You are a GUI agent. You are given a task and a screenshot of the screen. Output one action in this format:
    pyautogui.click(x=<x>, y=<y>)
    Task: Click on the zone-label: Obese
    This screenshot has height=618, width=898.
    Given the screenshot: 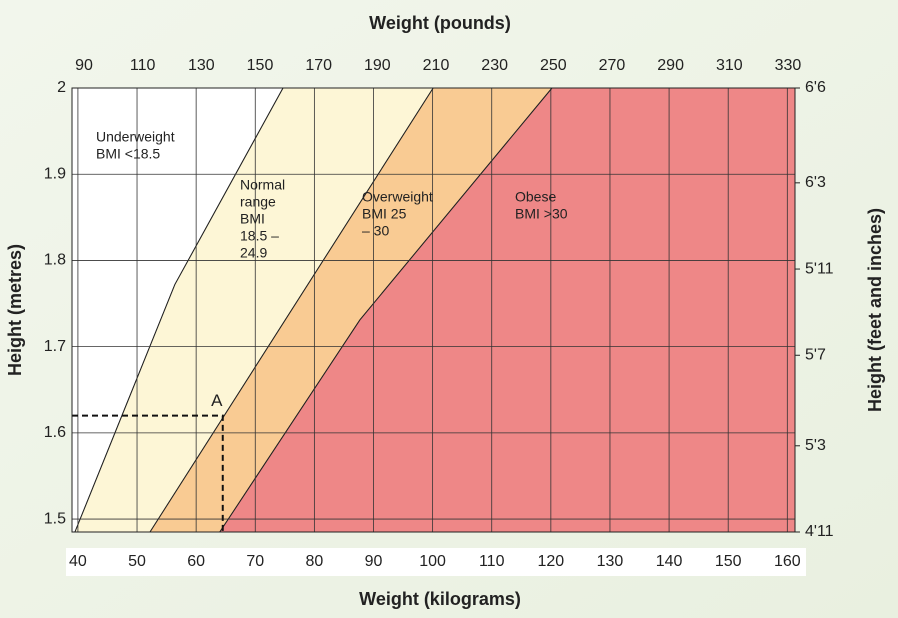 What is the action you would take?
    pyautogui.click(x=535, y=197)
    